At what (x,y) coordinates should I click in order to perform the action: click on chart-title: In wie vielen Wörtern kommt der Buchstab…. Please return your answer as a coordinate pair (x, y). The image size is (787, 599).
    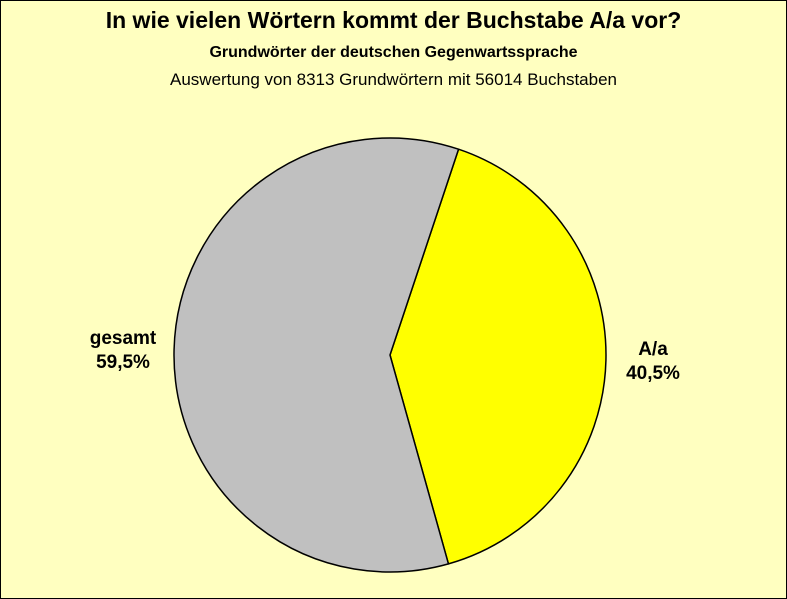
    Looking at the image, I should click on (393, 20).